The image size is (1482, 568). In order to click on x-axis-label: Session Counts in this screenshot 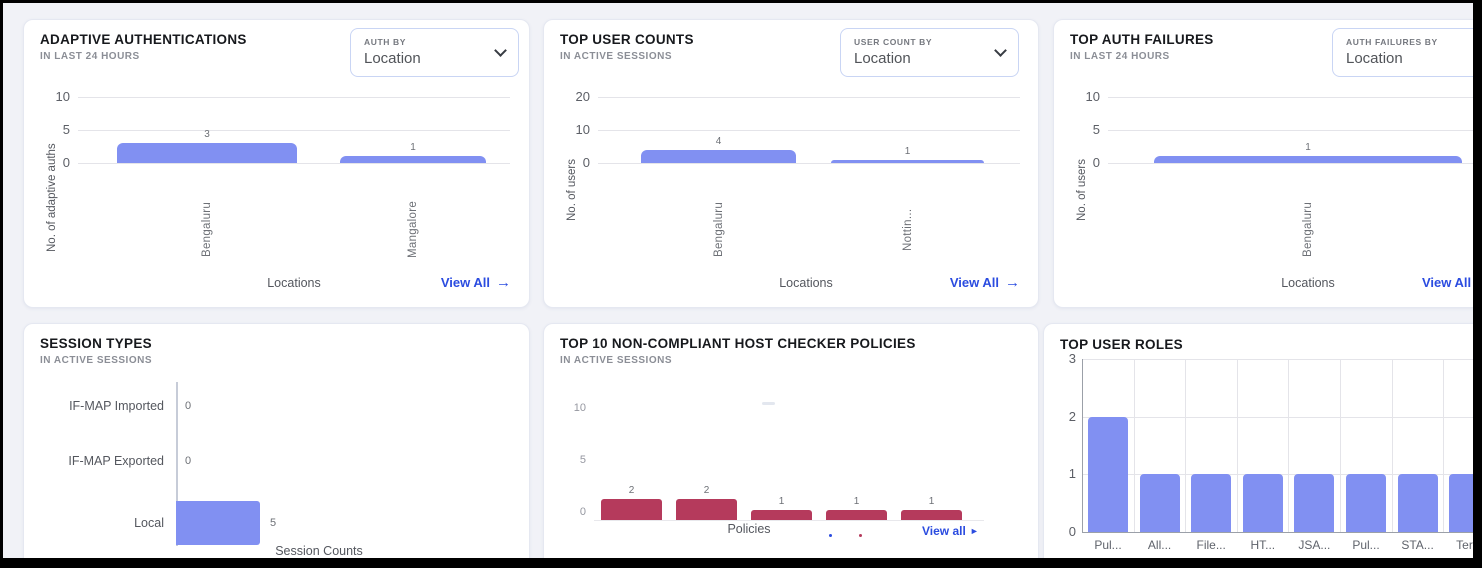, I will do `click(319, 551)`.